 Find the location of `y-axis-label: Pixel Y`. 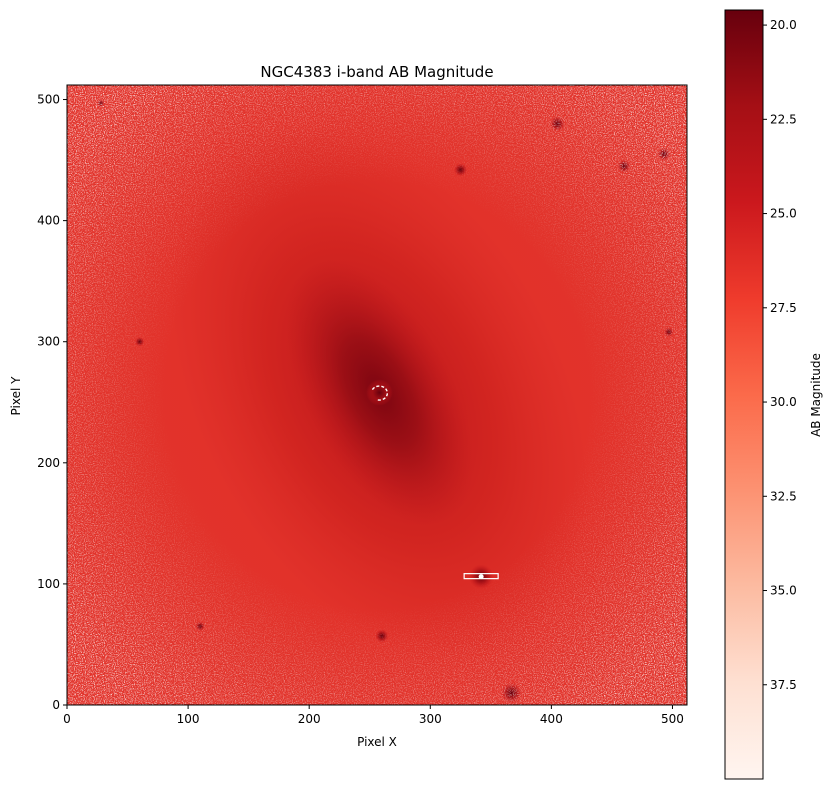

y-axis-label: Pixel Y is located at coordinates (16, 396).